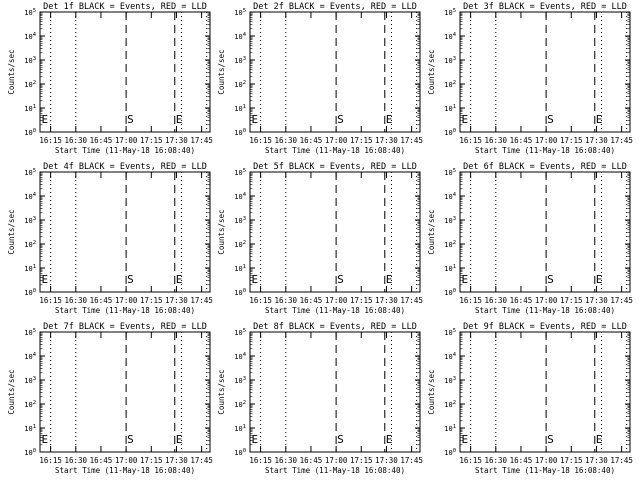  I want to click on y-tick-exponent: 4, so click(245, 195).